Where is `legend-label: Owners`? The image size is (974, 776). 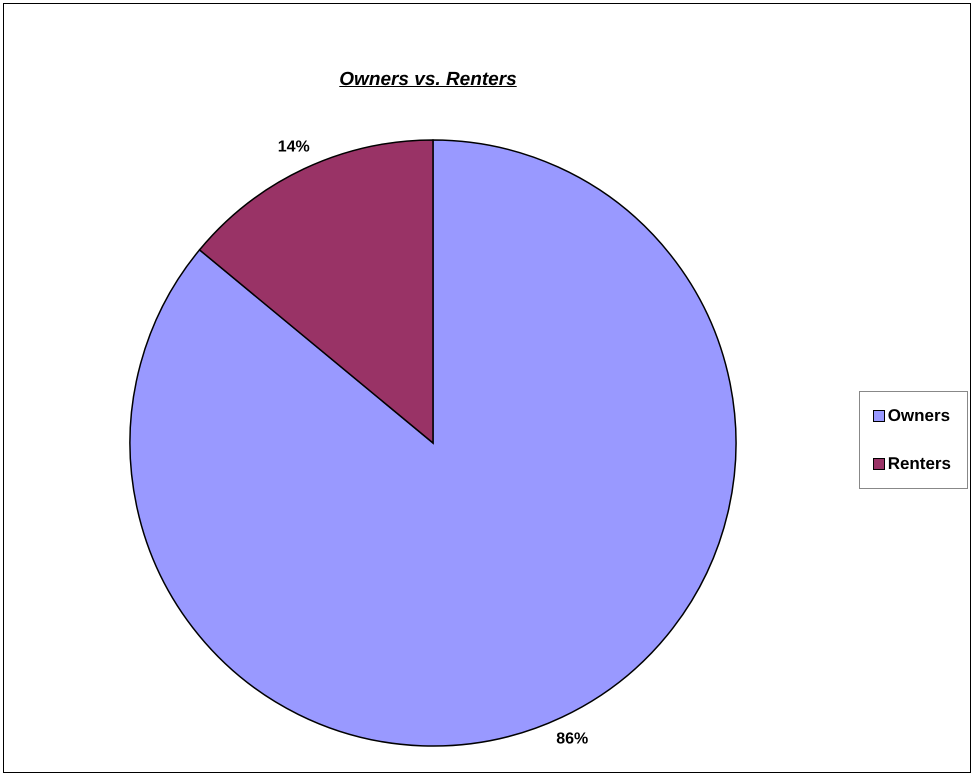 legend-label: Owners is located at coordinates (919, 416).